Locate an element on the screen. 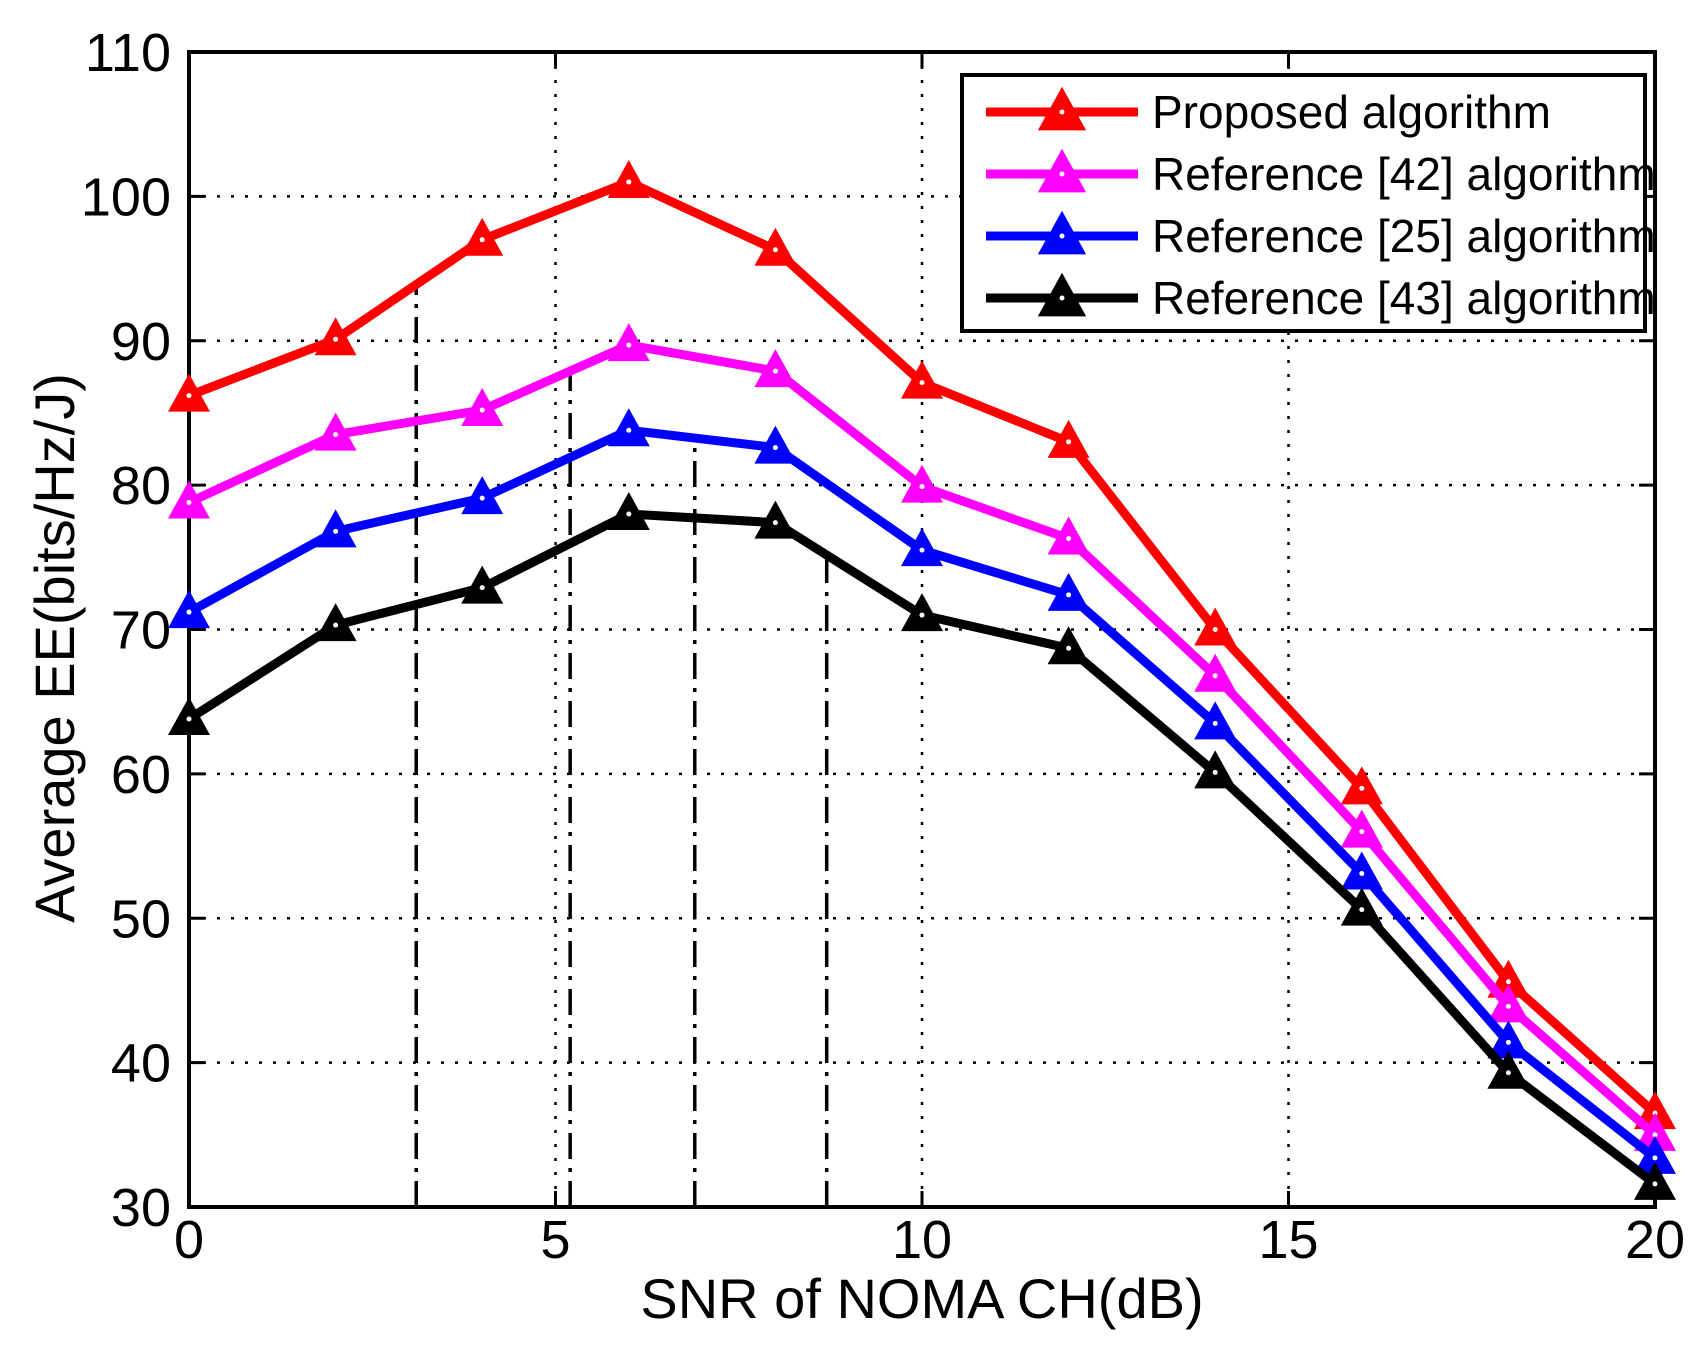 This screenshot has height=1350, width=1708. y-axis-label: Average EE(bits/Hz/J) is located at coordinates (54, 648).